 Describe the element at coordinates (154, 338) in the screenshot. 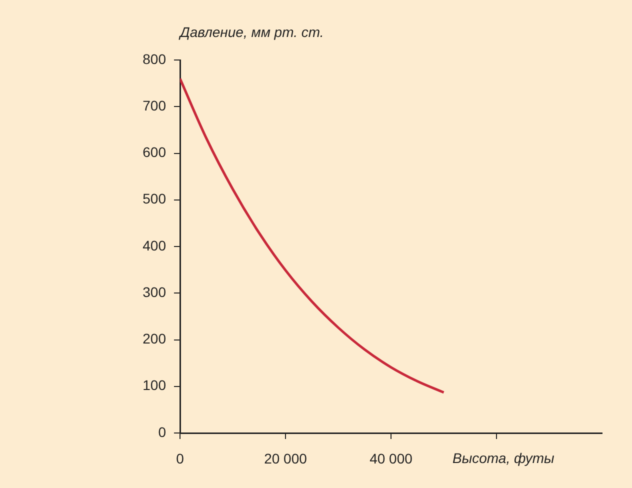

I see `y-tick-label: 200` at that location.